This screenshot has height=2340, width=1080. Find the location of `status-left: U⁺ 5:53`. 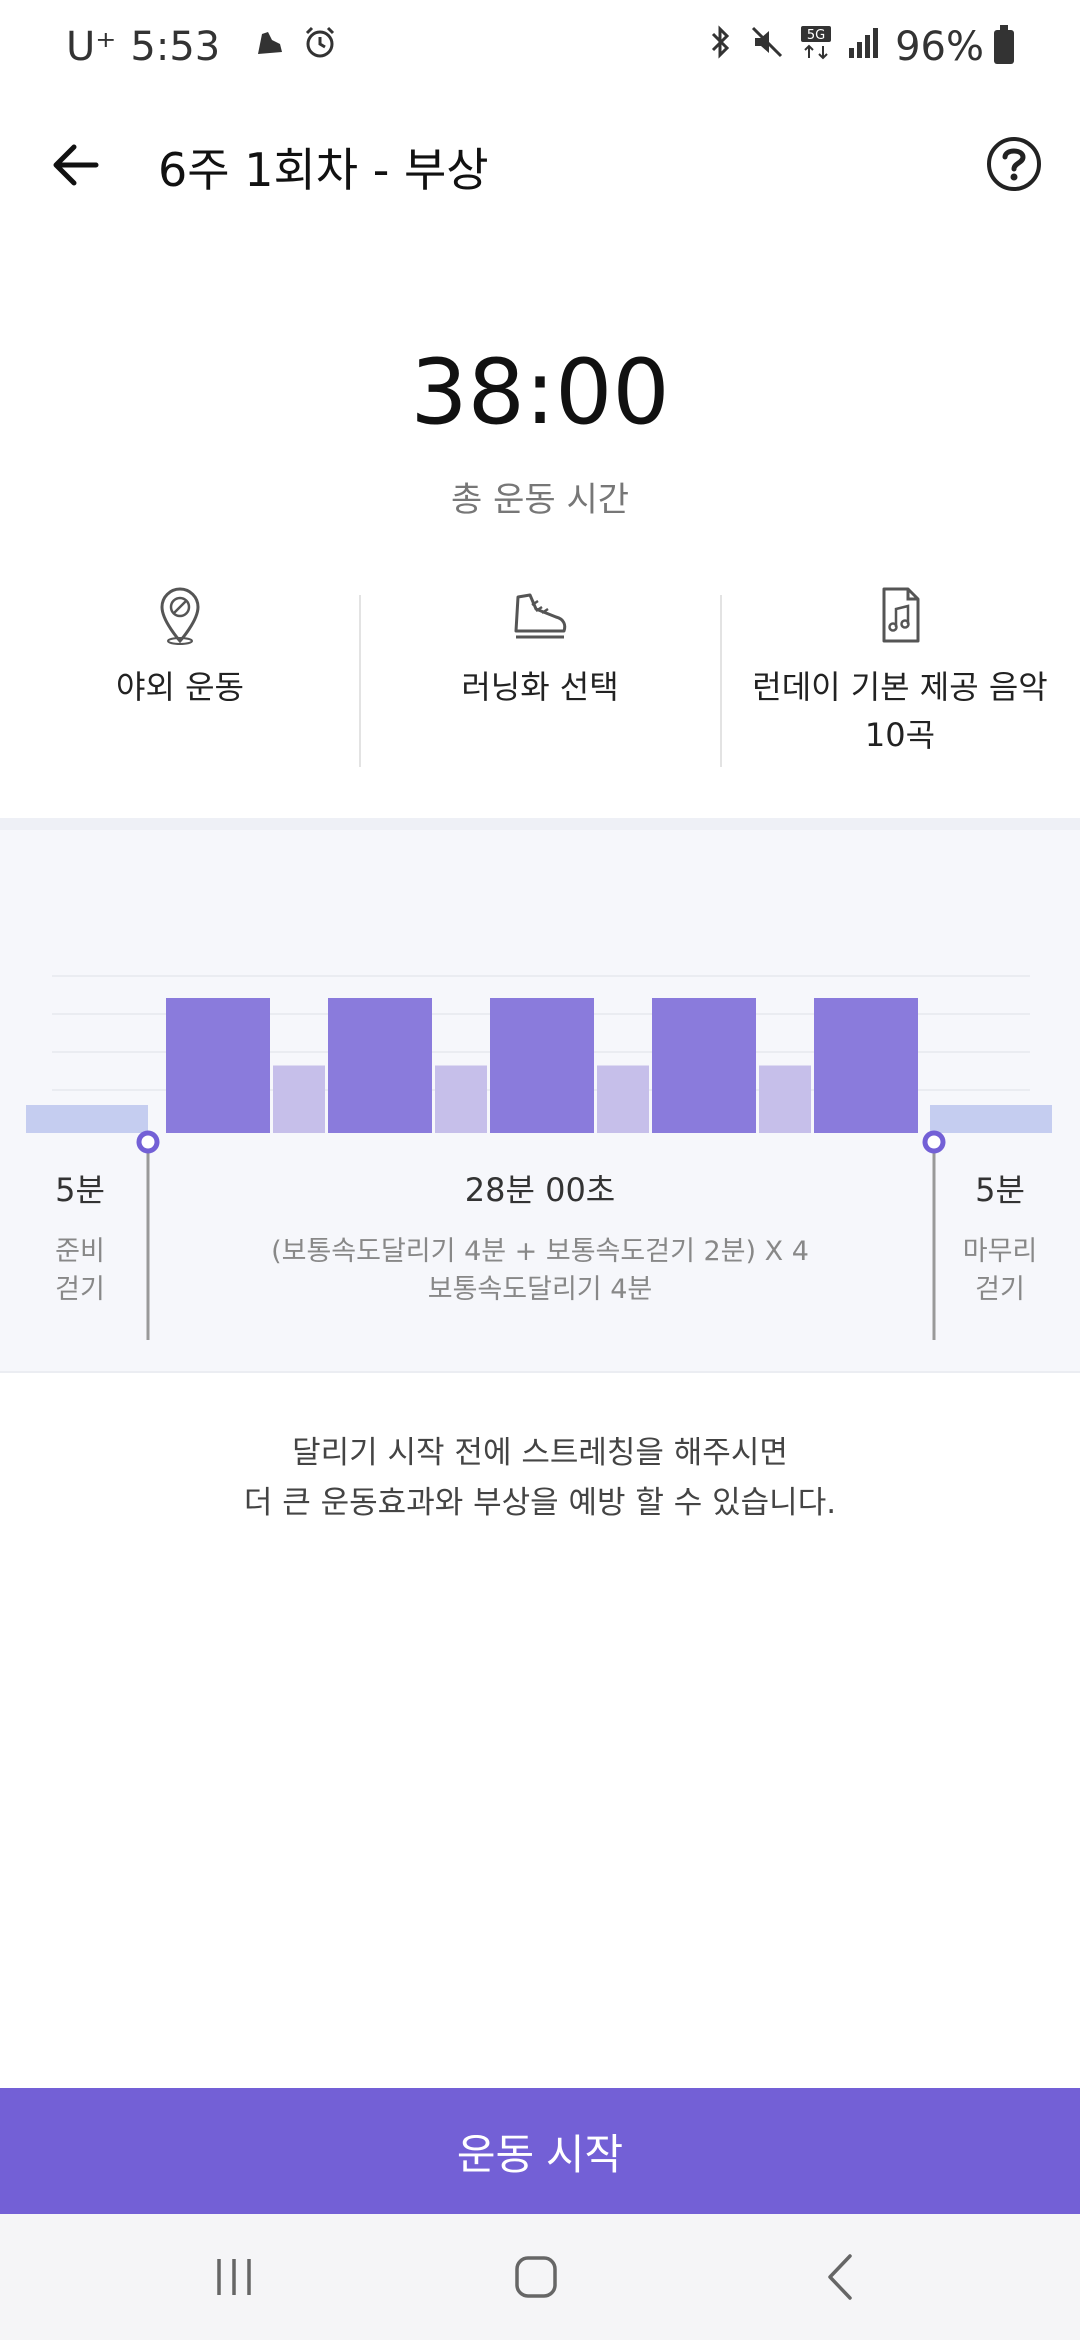

status-left: U⁺ 5:53 is located at coordinates (202, 47).